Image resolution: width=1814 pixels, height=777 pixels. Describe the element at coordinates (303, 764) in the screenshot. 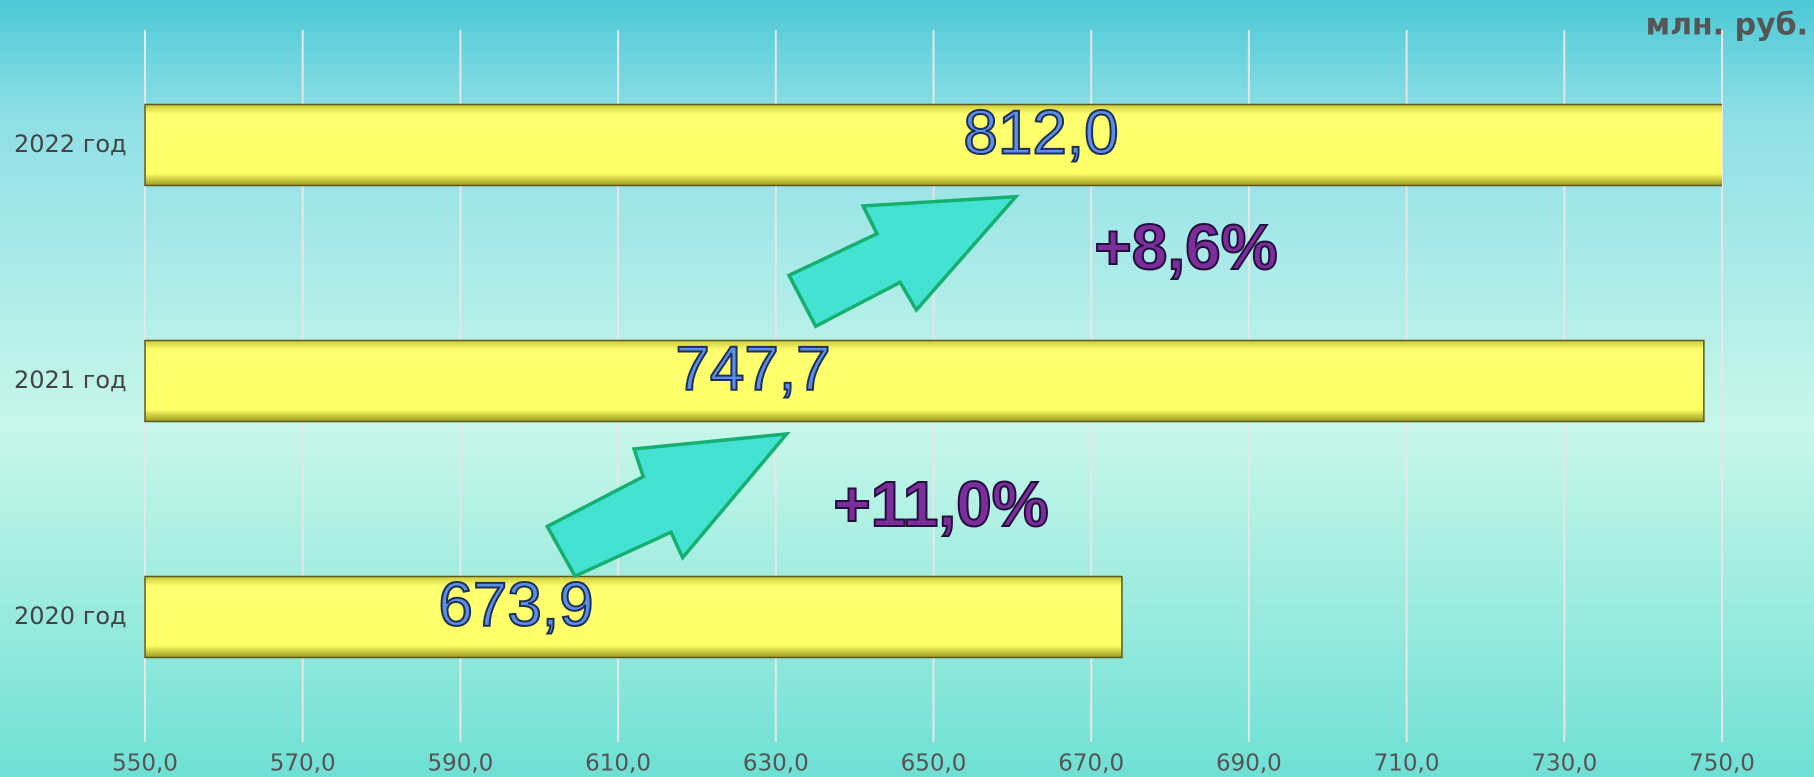

I see `x-tick-label: 570,0` at that location.